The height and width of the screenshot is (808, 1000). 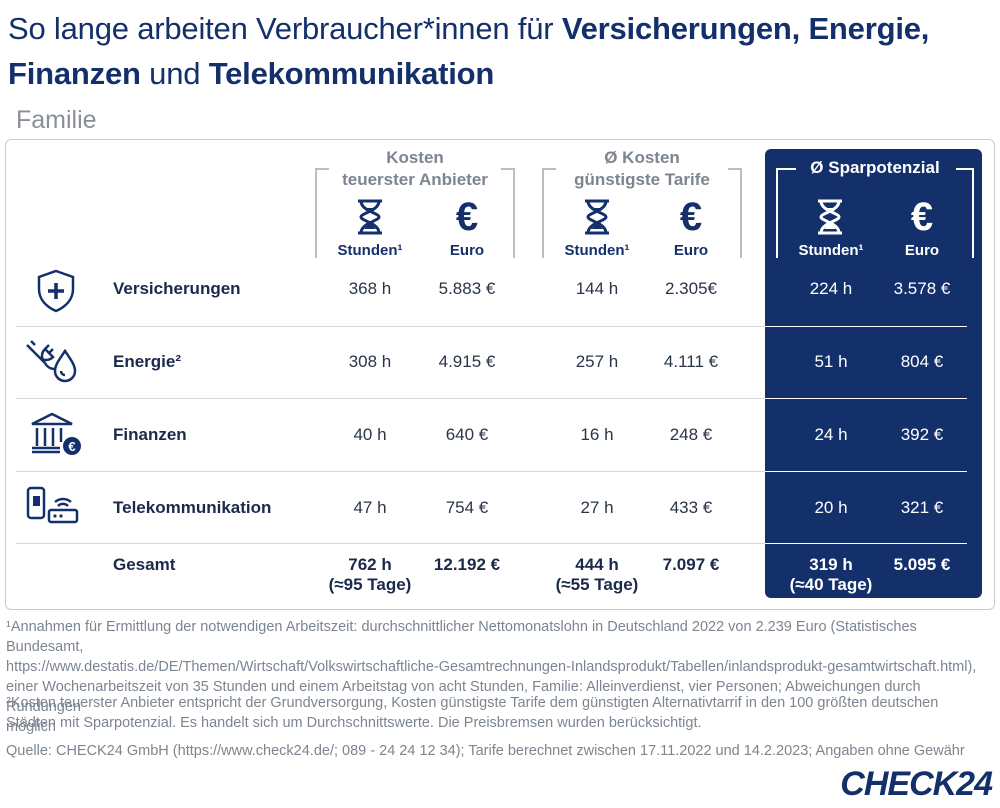 I want to click on table-cell: 392 €, so click(x=922, y=434).